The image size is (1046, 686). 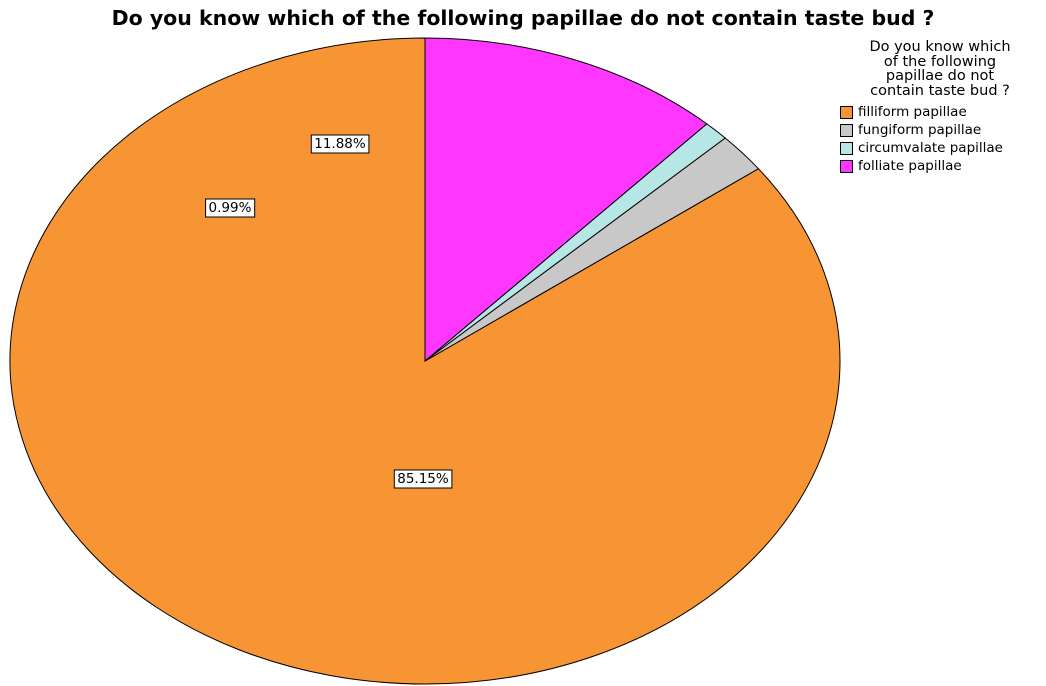 I want to click on legend-label: filliform papillae, so click(x=912, y=112).